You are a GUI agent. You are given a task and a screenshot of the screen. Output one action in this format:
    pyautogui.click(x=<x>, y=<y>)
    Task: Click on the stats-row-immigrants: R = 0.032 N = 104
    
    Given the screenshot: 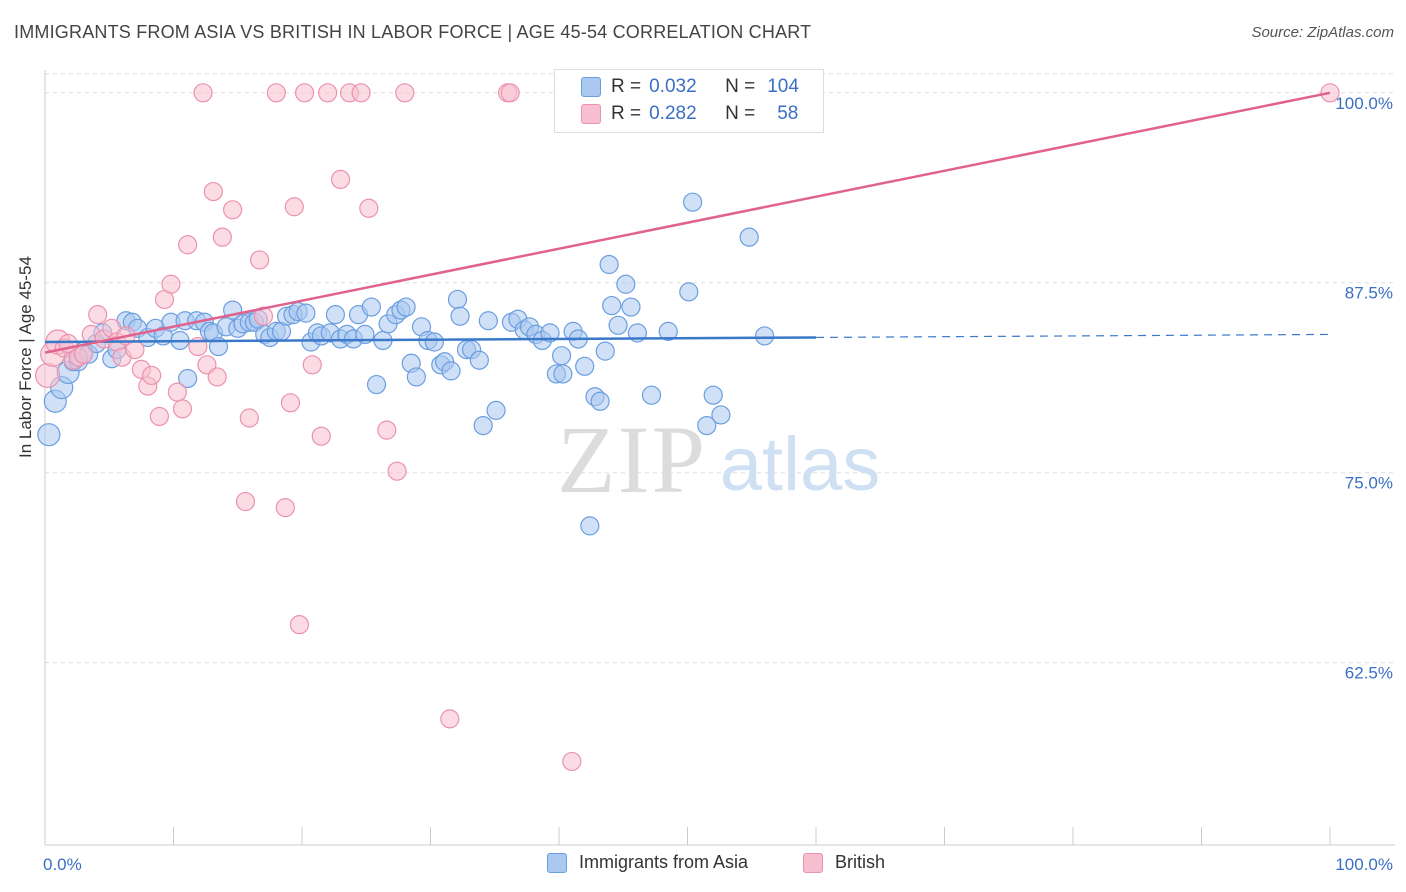 What is the action you would take?
    pyautogui.click(x=690, y=87)
    